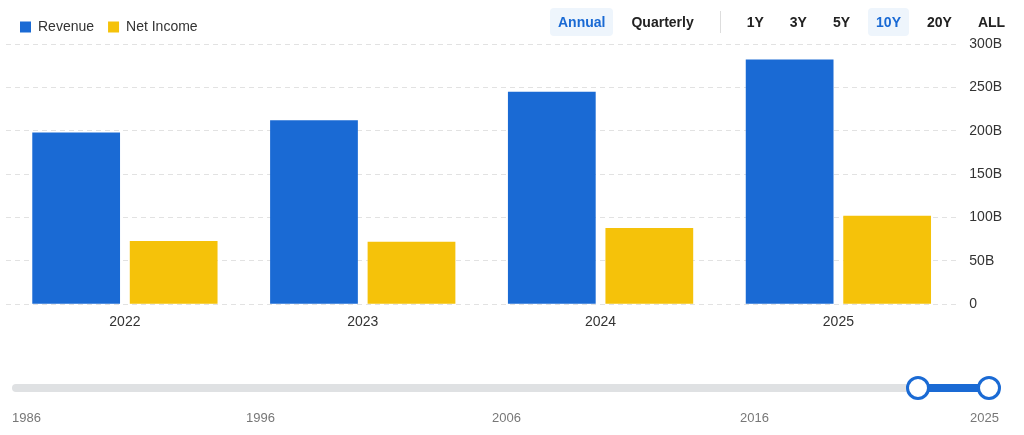 The image size is (1024, 435). I want to click on text: 5Y, so click(841, 22).